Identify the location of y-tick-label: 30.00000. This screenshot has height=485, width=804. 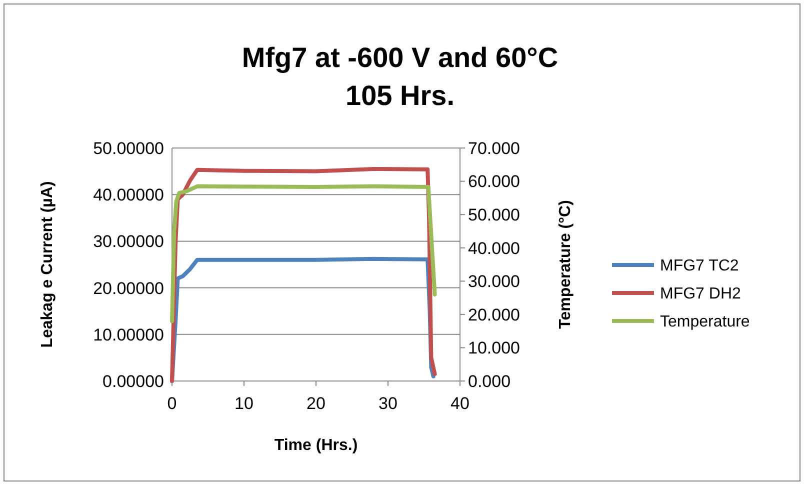
(128, 242).